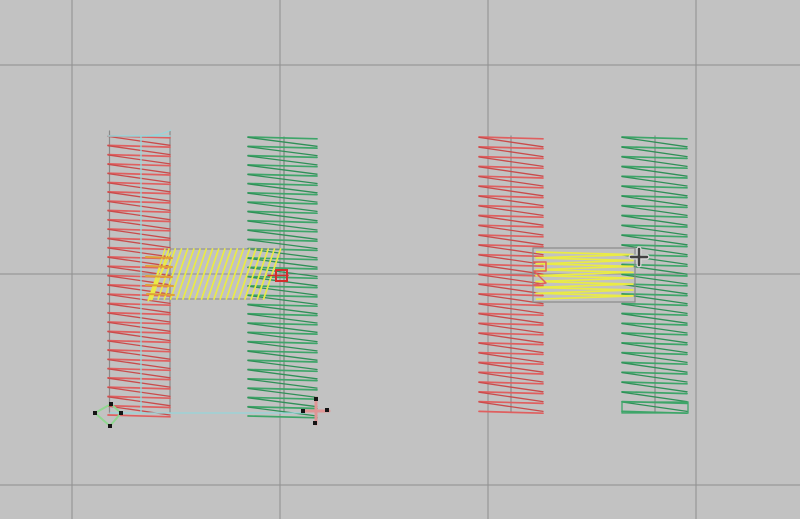 This screenshot has width=800, height=519. I want to click on end-point-cross-handle, so click(316, 411).